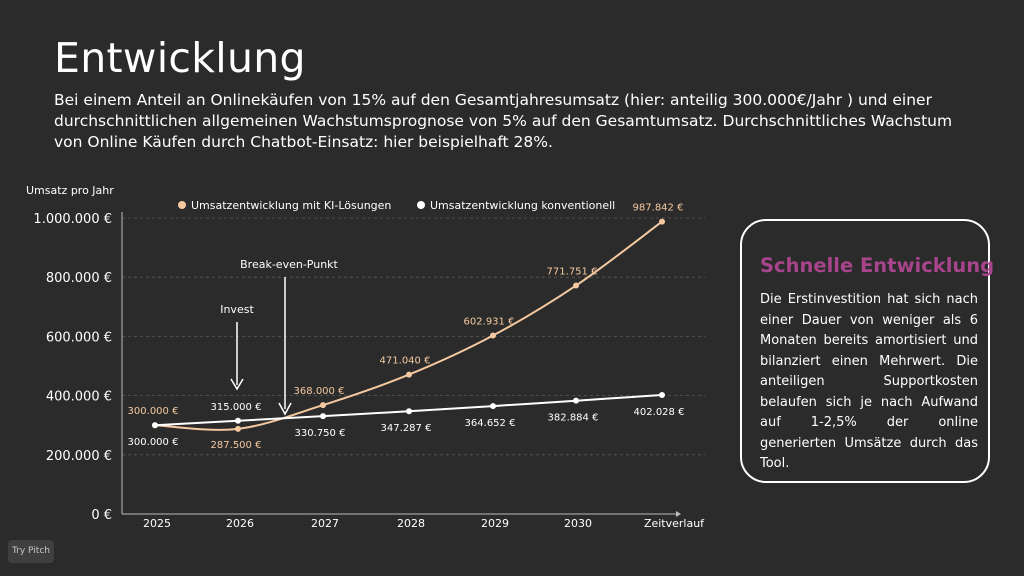 Image resolution: width=1024 pixels, height=576 pixels. I want to click on y-tick-label: 600.000 €, so click(79, 337).